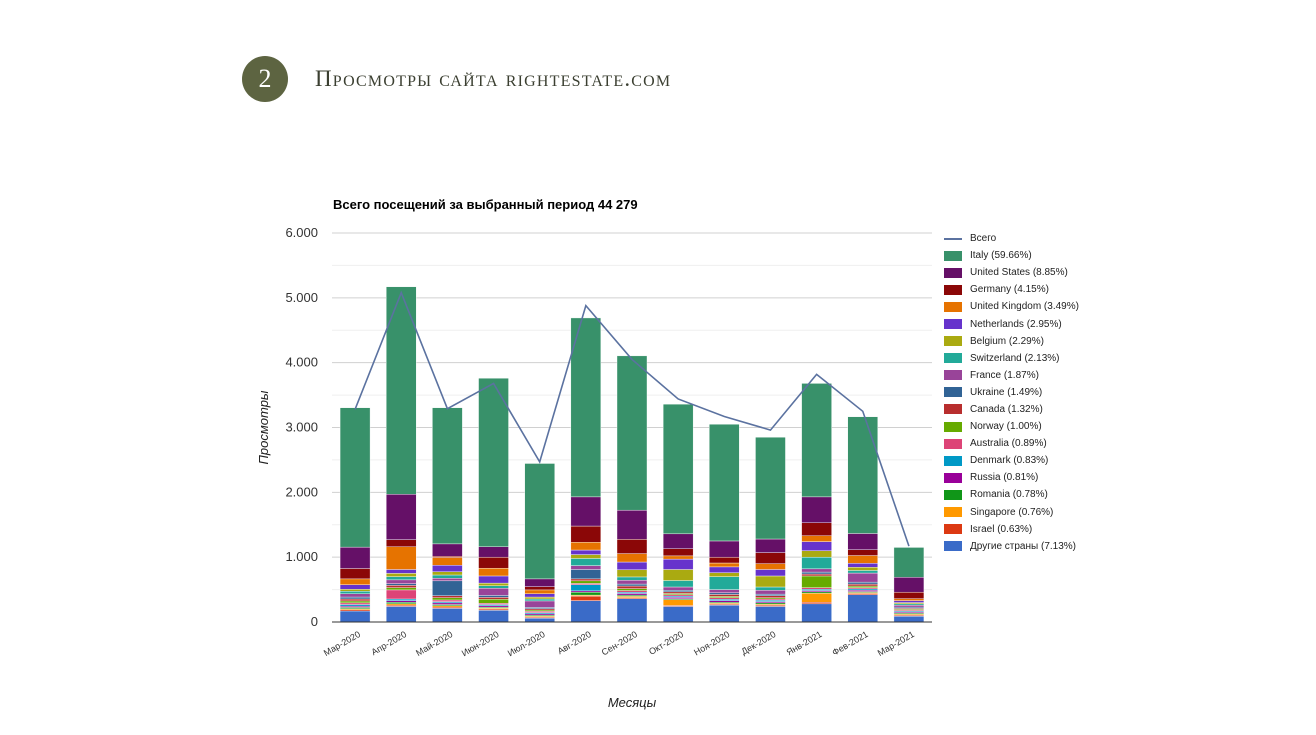 The height and width of the screenshot is (735, 1316). Describe the element at coordinates (1011, 306) in the screenshot. I see `legend-item: United Kingdom (3.49%)` at that location.